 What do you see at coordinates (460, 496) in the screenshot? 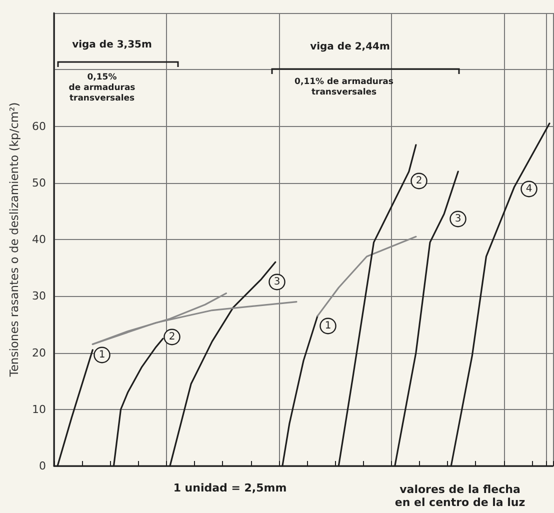
I see `x-axis-title: valores de la flecha en el centro de la luz` at bounding box center [460, 496].